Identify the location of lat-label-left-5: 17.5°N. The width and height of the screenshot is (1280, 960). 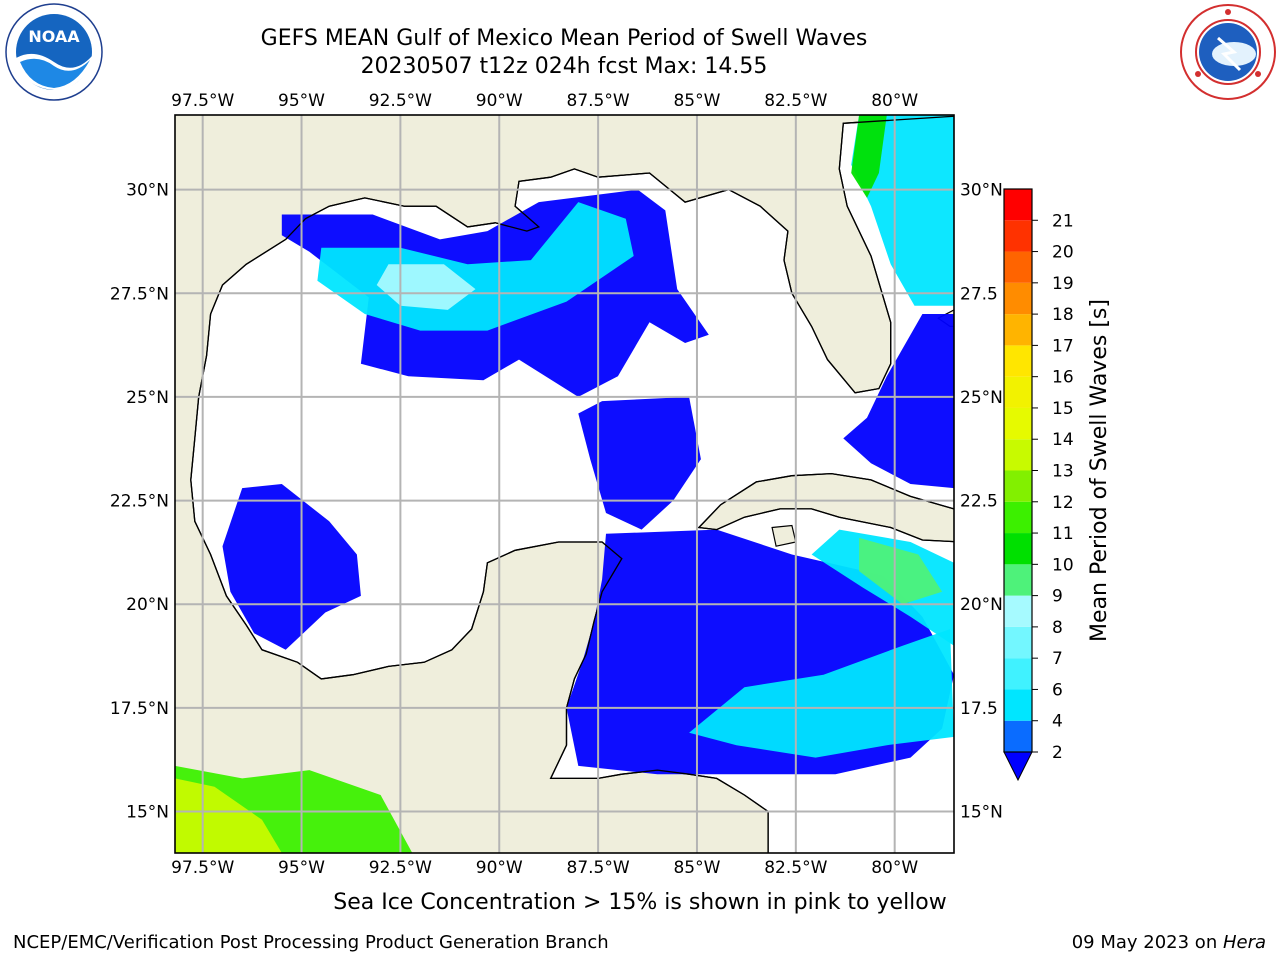
(139, 709).